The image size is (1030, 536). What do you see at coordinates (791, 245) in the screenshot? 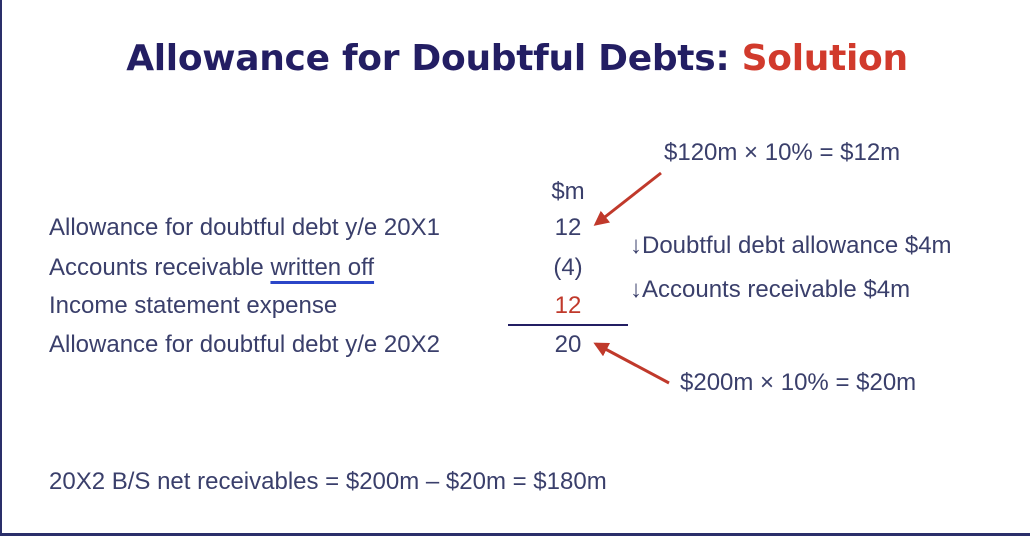
I see `allowance-decrease-note: ↓Doubtful debt allowance $4m` at bounding box center [791, 245].